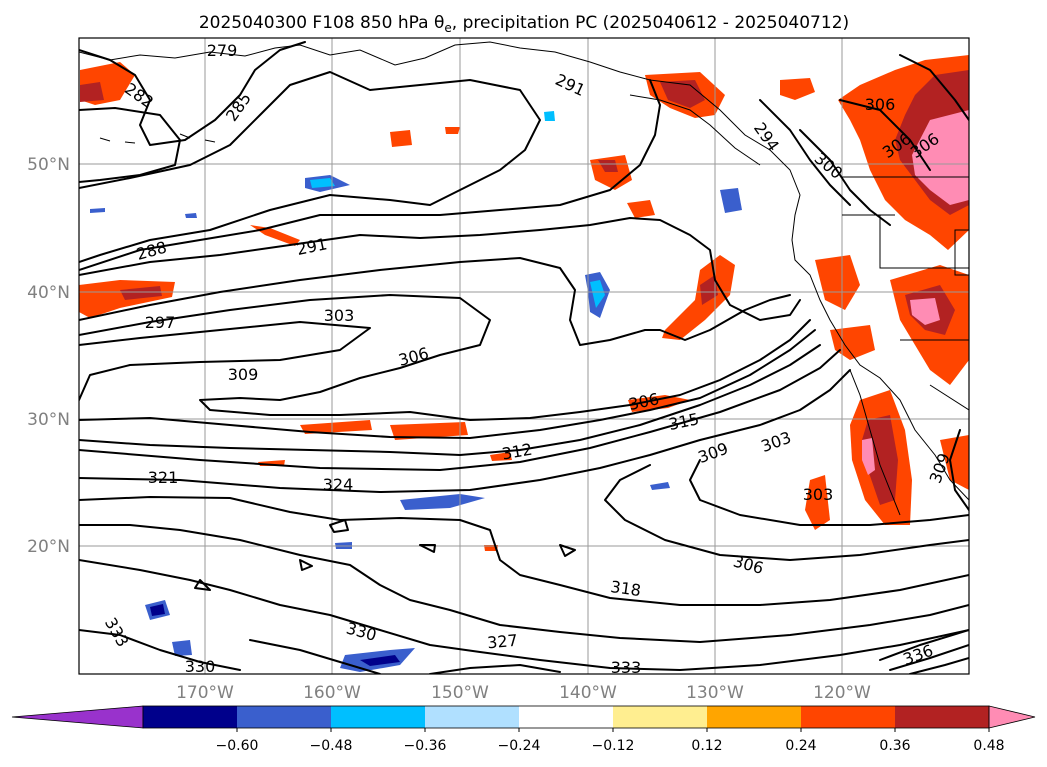 The height and width of the screenshot is (767, 1047). Describe the element at coordinates (338, 484) in the screenshot. I see `contour-label: 324` at that location.